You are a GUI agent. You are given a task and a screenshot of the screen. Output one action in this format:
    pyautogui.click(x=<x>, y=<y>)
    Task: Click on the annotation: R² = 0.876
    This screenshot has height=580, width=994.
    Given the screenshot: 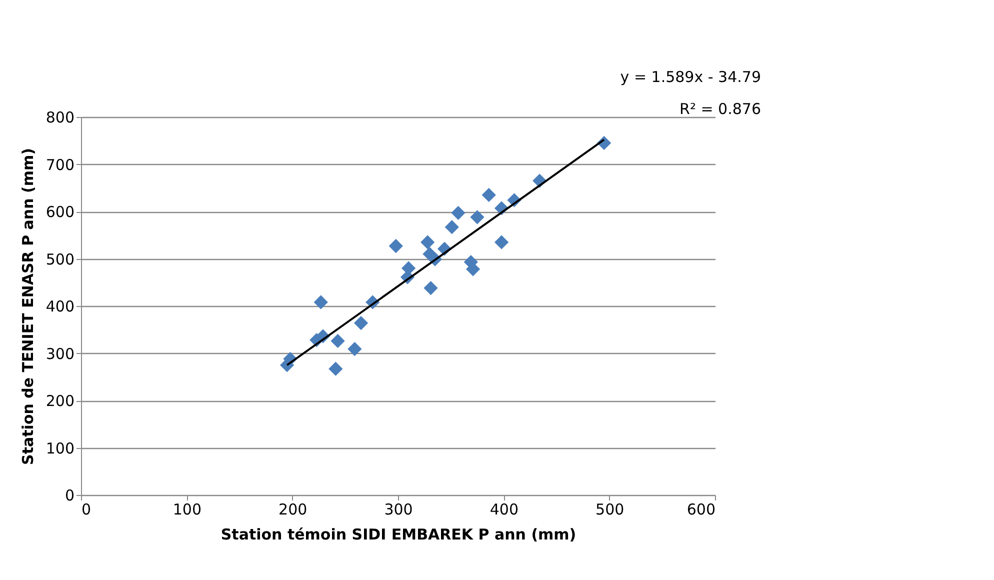 What is the action you would take?
    pyautogui.click(x=720, y=109)
    